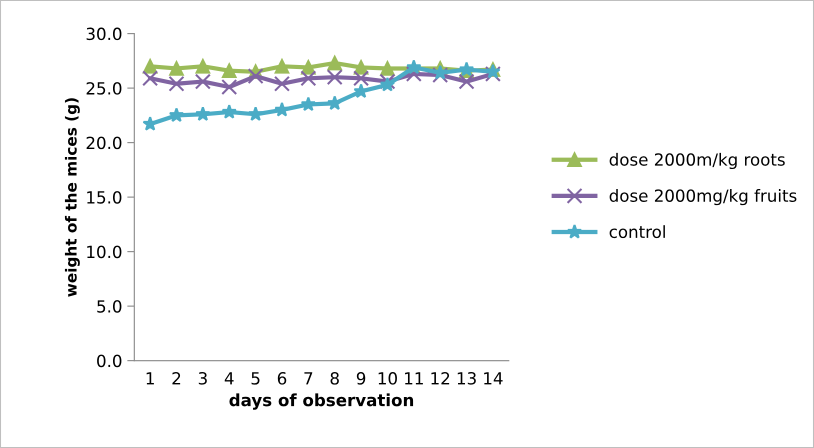 This screenshot has width=814, height=448. Describe the element at coordinates (229, 378) in the screenshot. I see `x-tick-label: 4` at that location.